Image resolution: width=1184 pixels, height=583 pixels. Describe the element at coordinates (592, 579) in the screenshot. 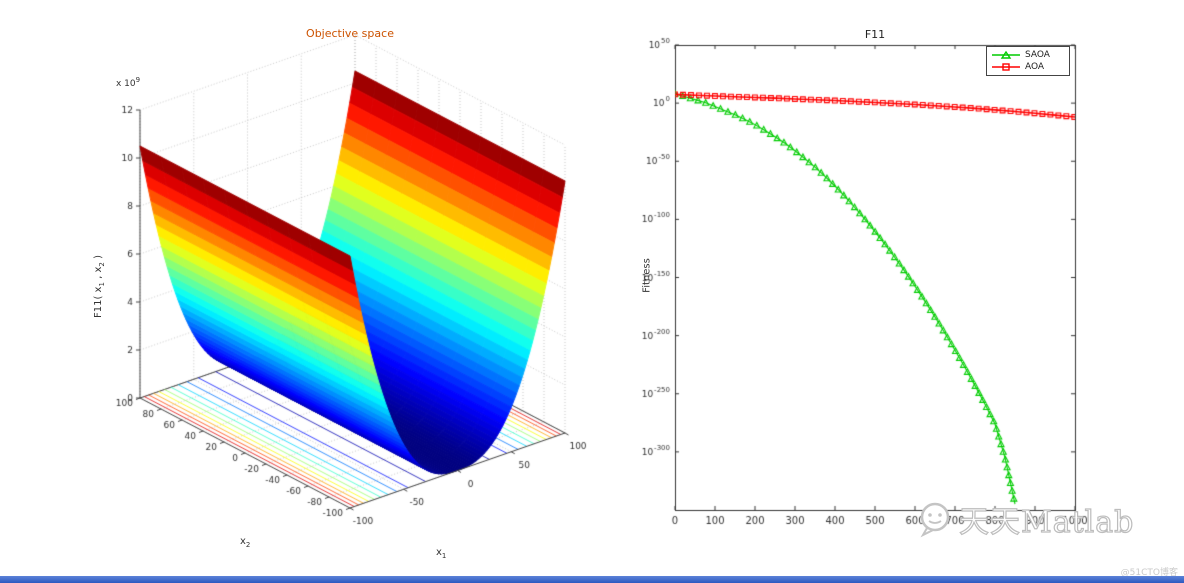

I see `bottom-bar` at that location.